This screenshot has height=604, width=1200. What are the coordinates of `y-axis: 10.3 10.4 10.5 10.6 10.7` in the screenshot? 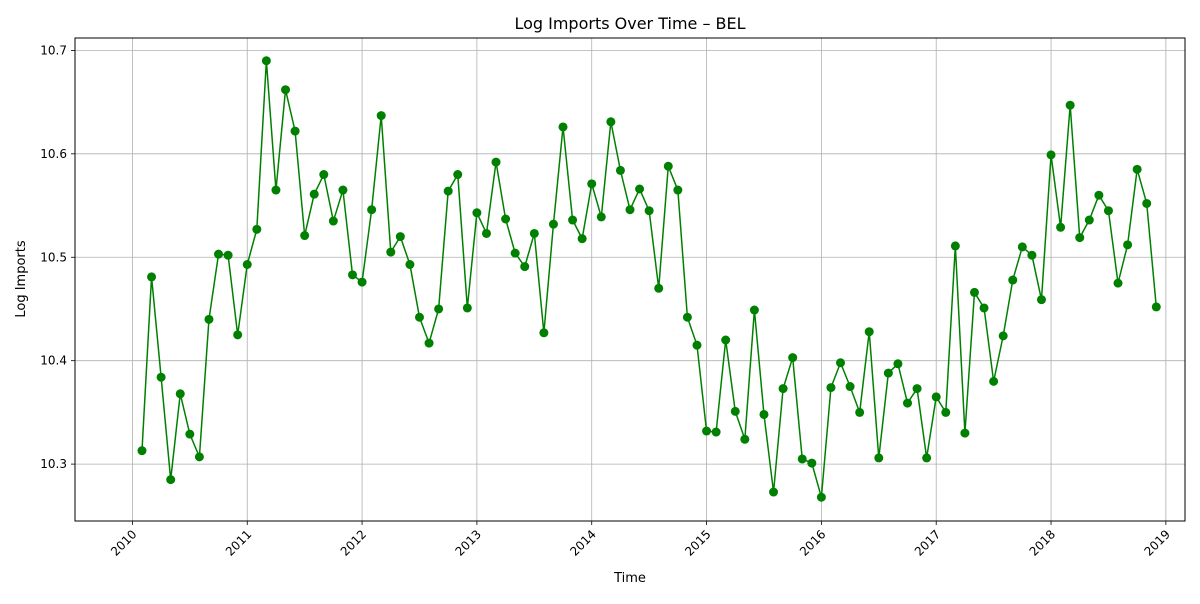 It's located at (57, 257).